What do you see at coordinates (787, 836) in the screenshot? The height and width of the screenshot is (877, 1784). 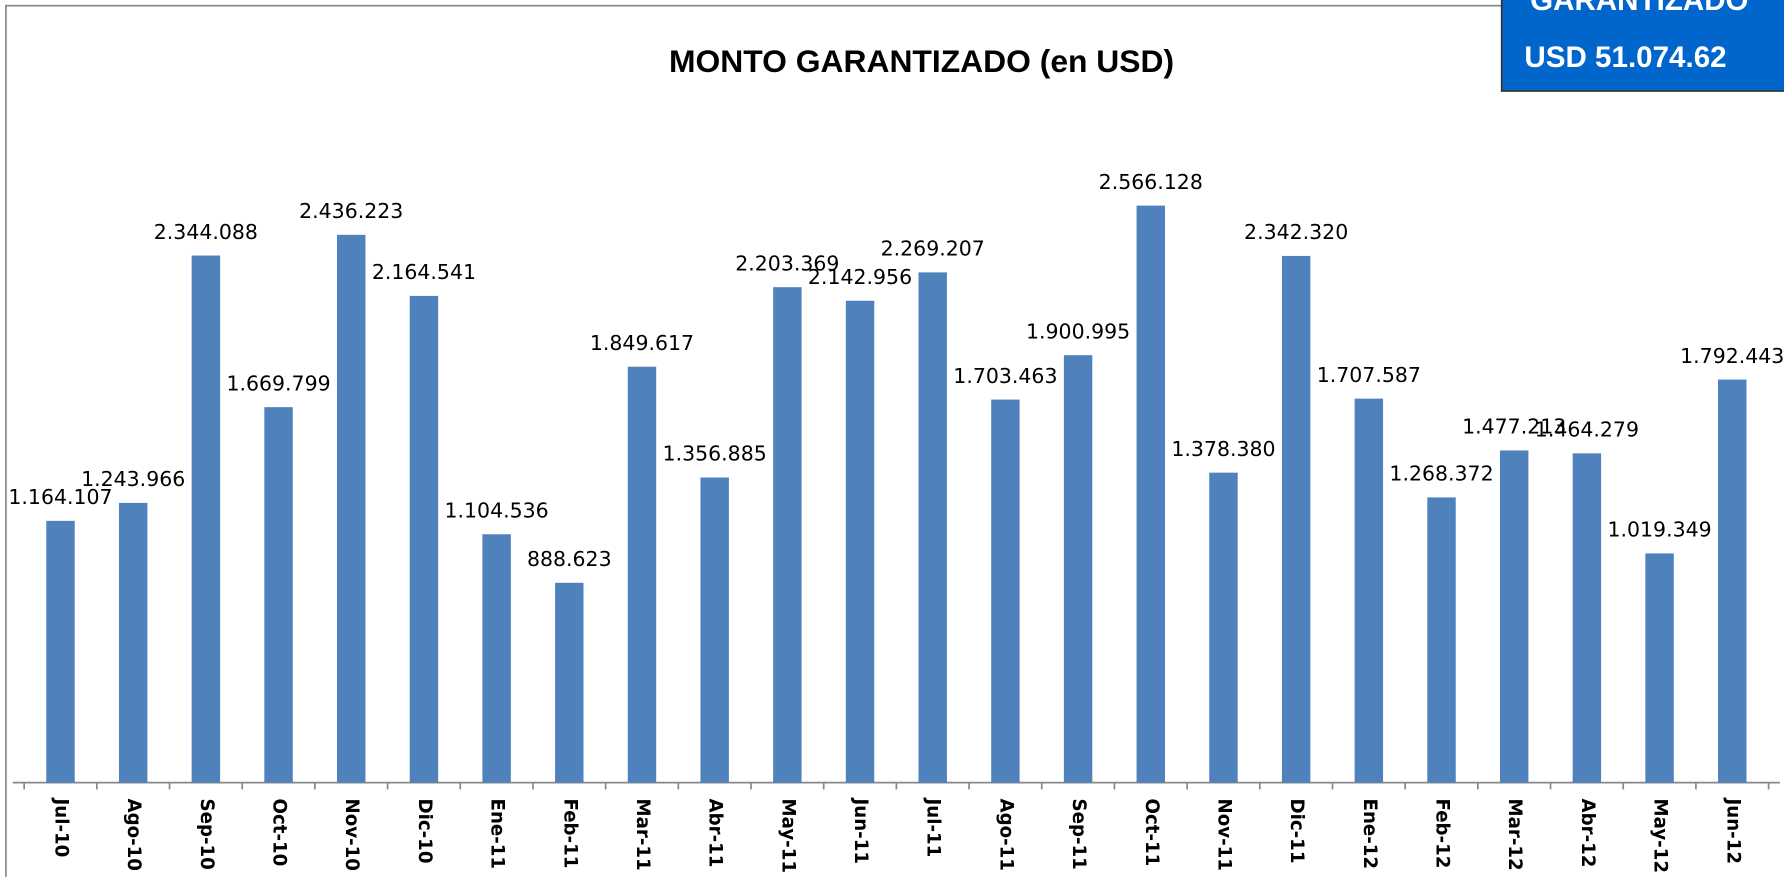 I see `x-tick-label: May-11` at bounding box center [787, 836].